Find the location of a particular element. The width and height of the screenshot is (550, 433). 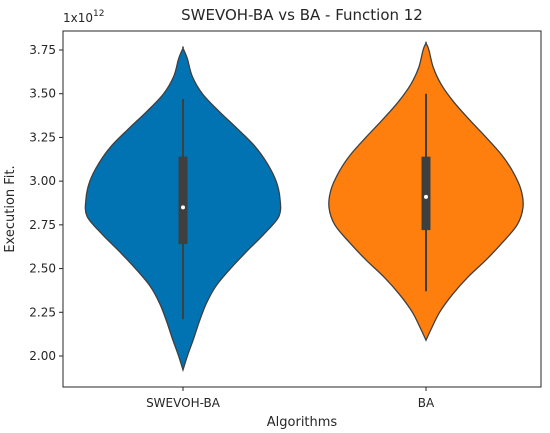

x-axis-label: Algorithms is located at coordinates (302, 422).